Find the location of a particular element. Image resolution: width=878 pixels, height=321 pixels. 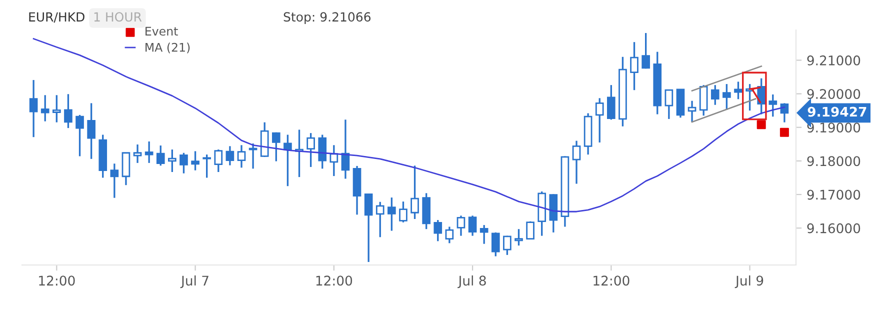

chart-subtitle: 1 HOUR is located at coordinates (118, 17).